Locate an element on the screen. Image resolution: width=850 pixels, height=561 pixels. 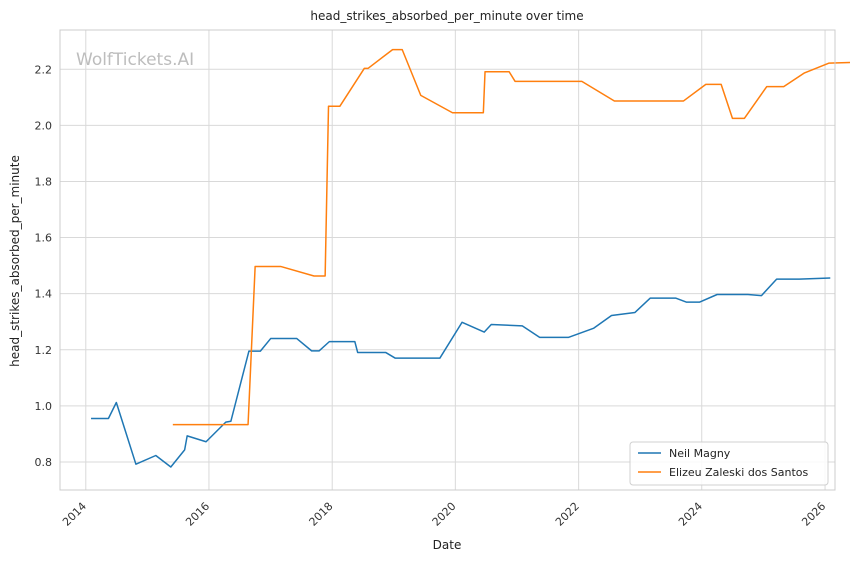
legend-label-neil-magny: Neil Magny is located at coordinates (700, 453).